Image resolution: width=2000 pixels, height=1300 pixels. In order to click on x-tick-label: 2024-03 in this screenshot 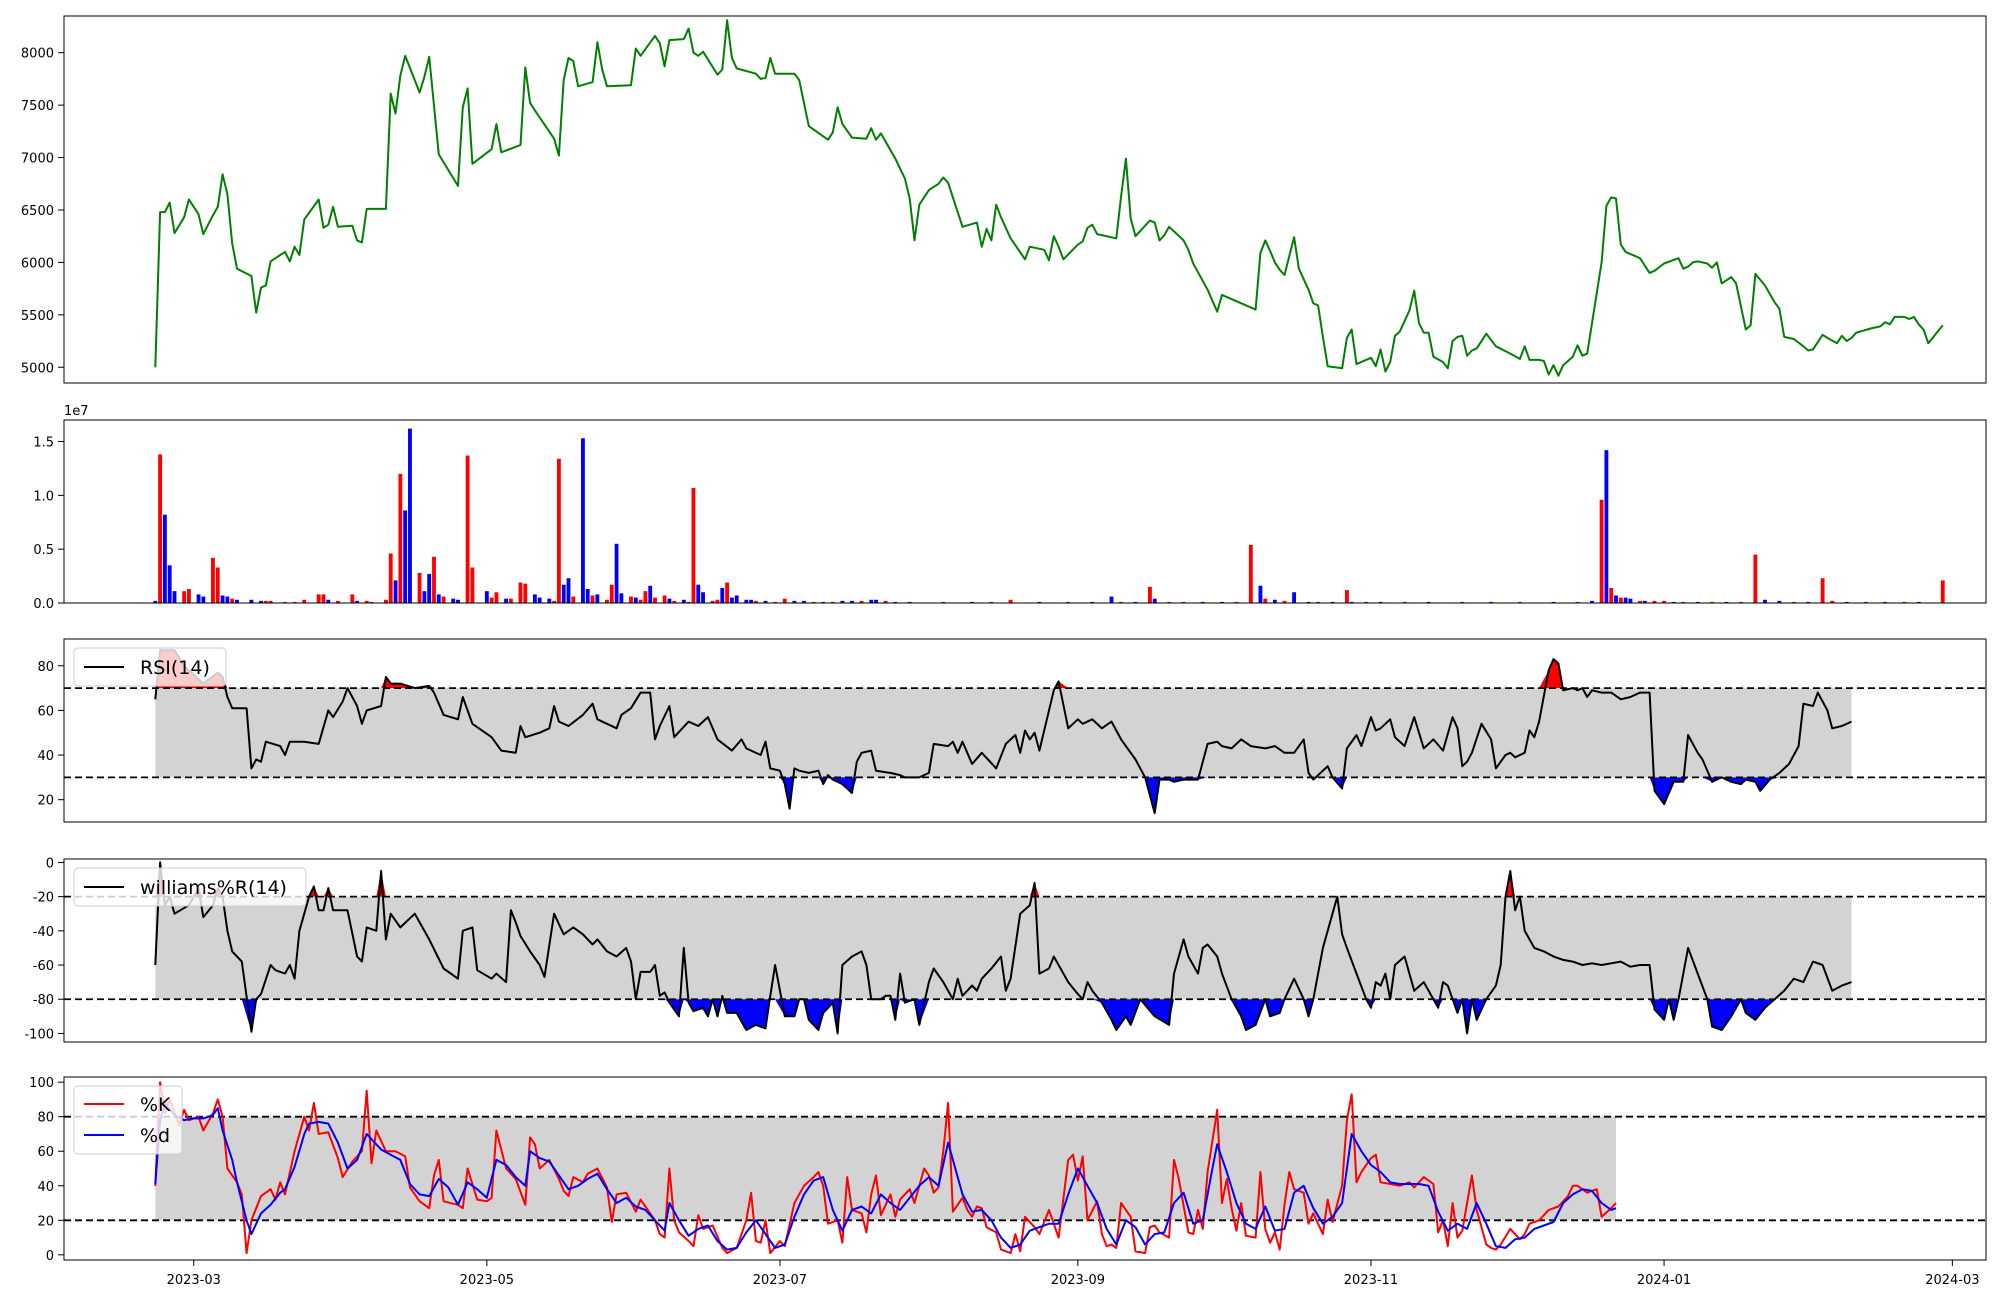, I will do `click(1952, 1280)`.